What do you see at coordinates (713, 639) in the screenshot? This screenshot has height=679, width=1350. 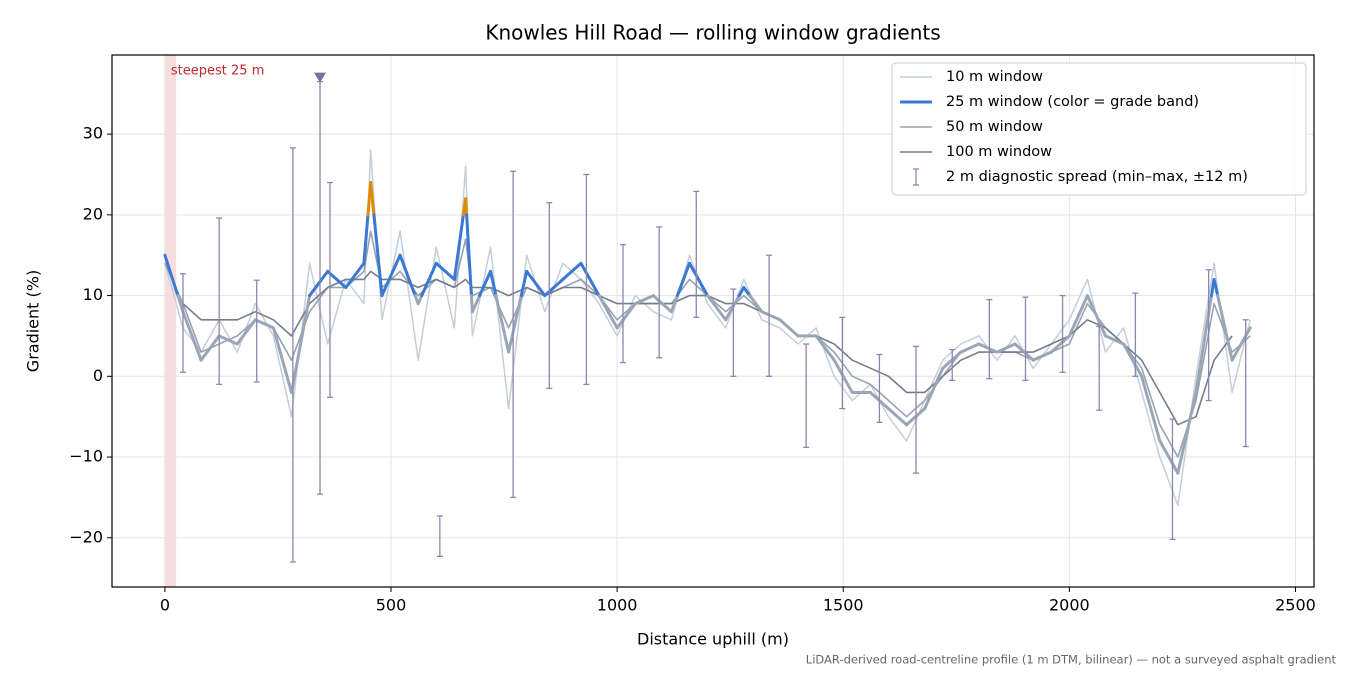 I see `x-axis-label: Distance uphill (m)` at bounding box center [713, 639].